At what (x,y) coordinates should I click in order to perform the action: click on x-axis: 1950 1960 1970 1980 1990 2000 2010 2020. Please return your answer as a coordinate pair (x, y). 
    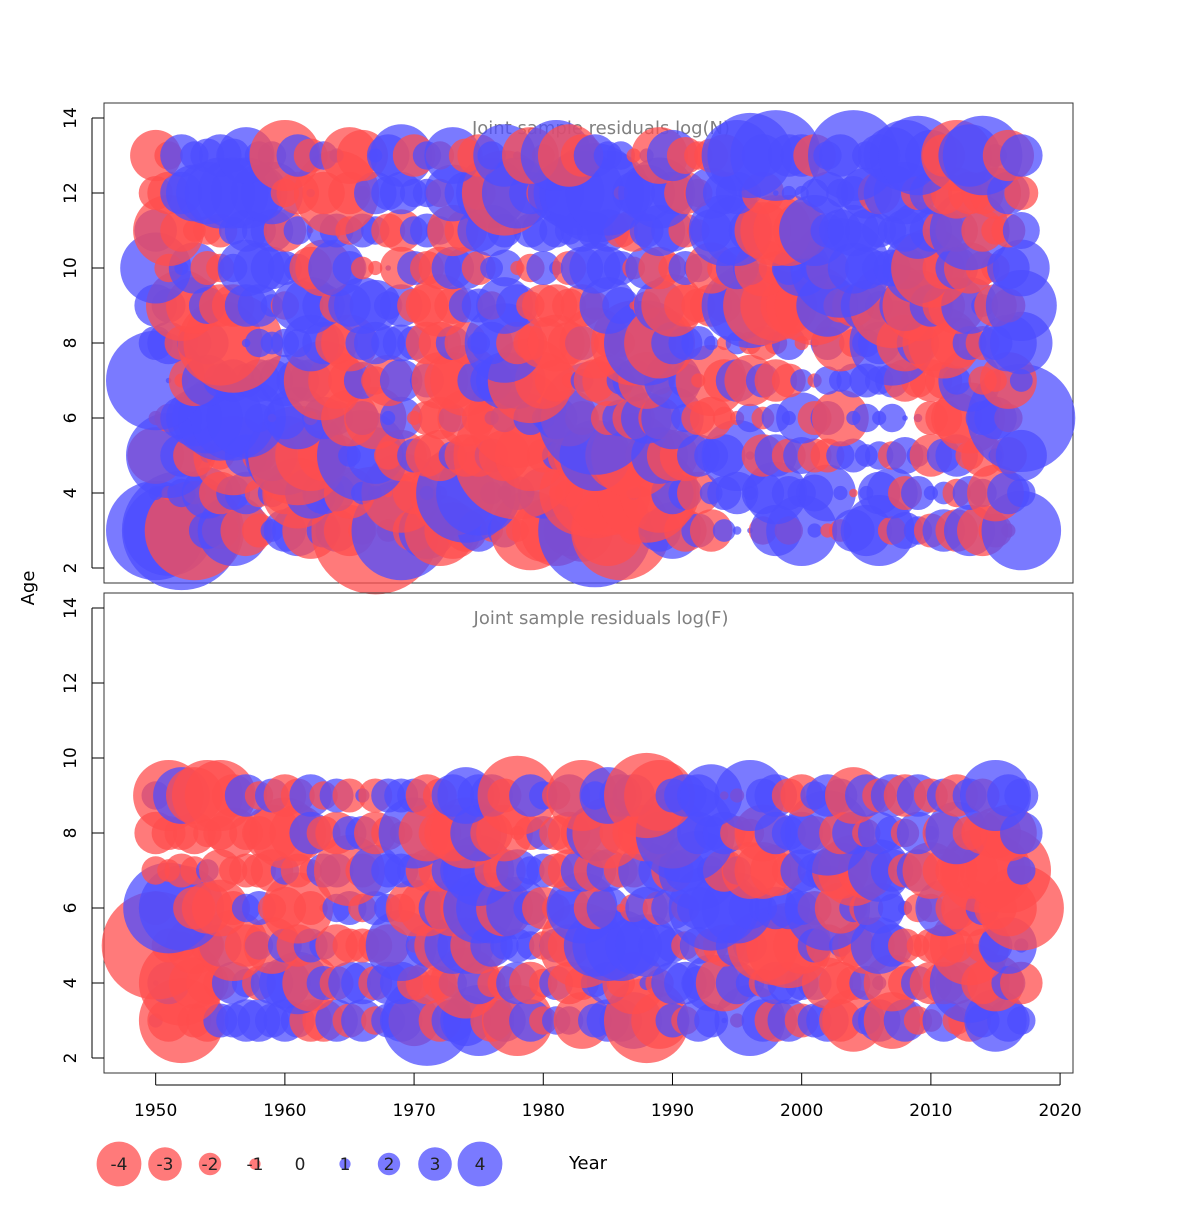
    Looking at the image, I should click on (608, 1097).